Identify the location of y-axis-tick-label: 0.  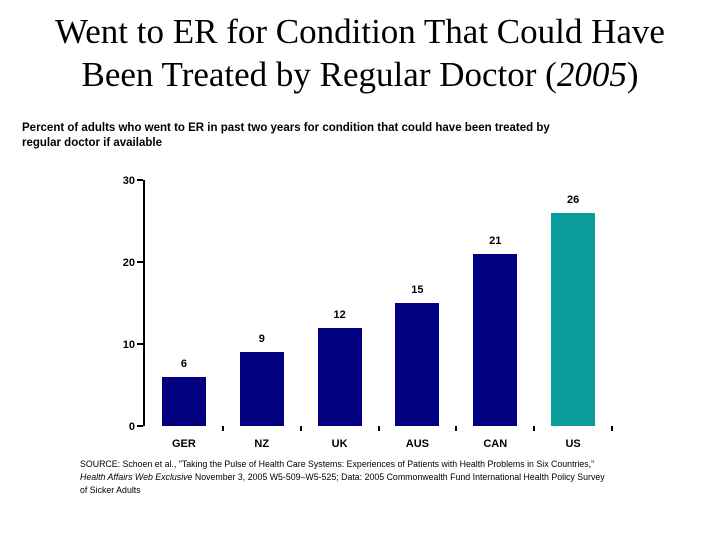
(131, 427).